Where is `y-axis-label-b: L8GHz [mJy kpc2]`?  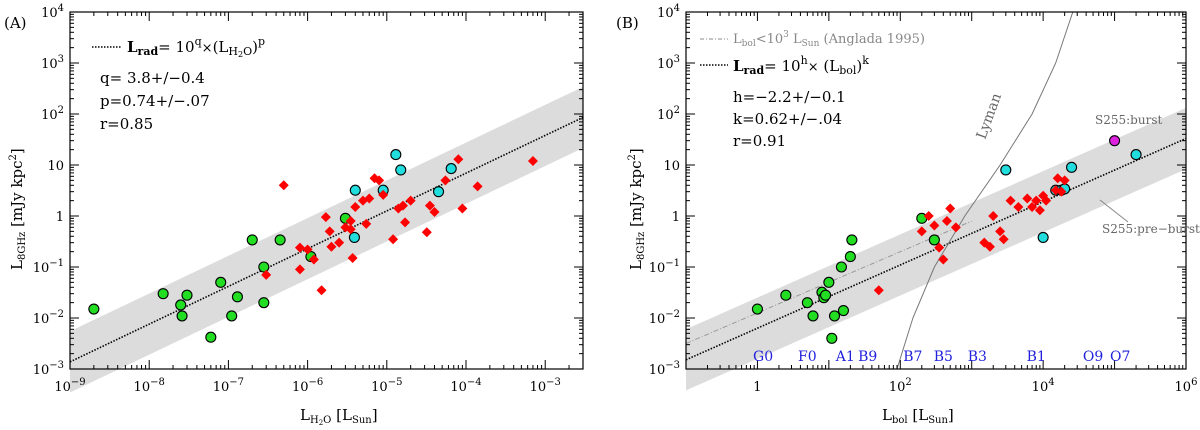 y-axis-label-b: L8GHz [mJy kpc2] is located at coordinates (637, 209).